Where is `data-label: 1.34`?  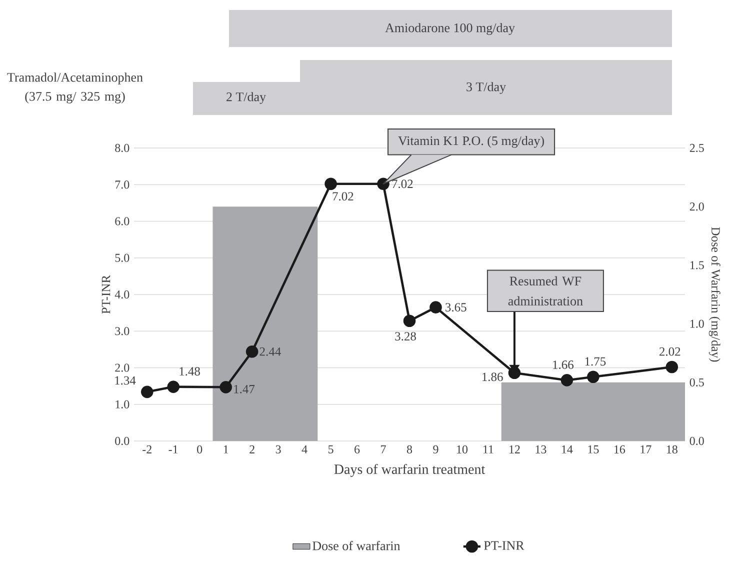
data-label: 1.34 is located at coordinates (125, 380).